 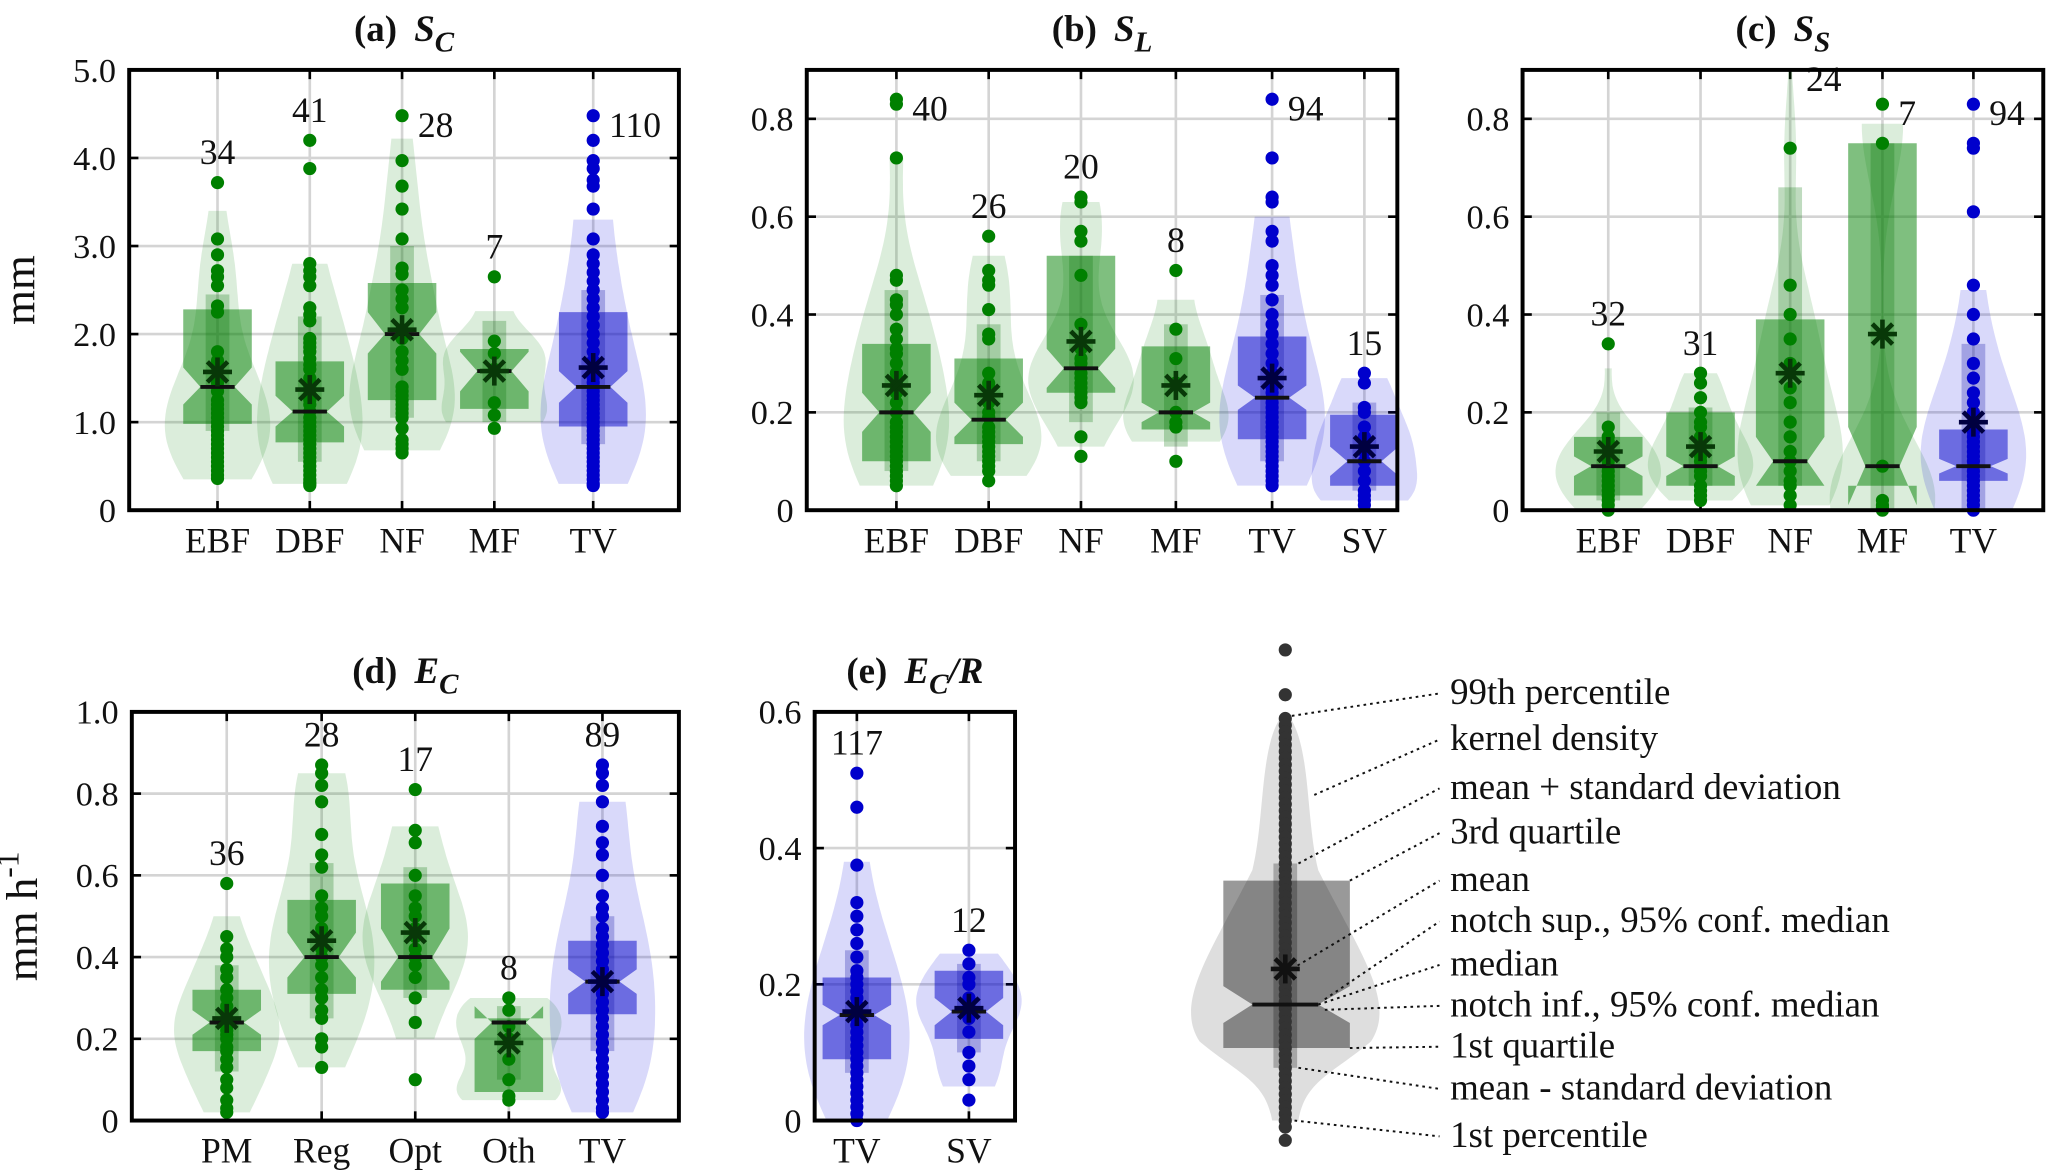 I want to click on sample-count-label: 34, so click(x=218, y=152).